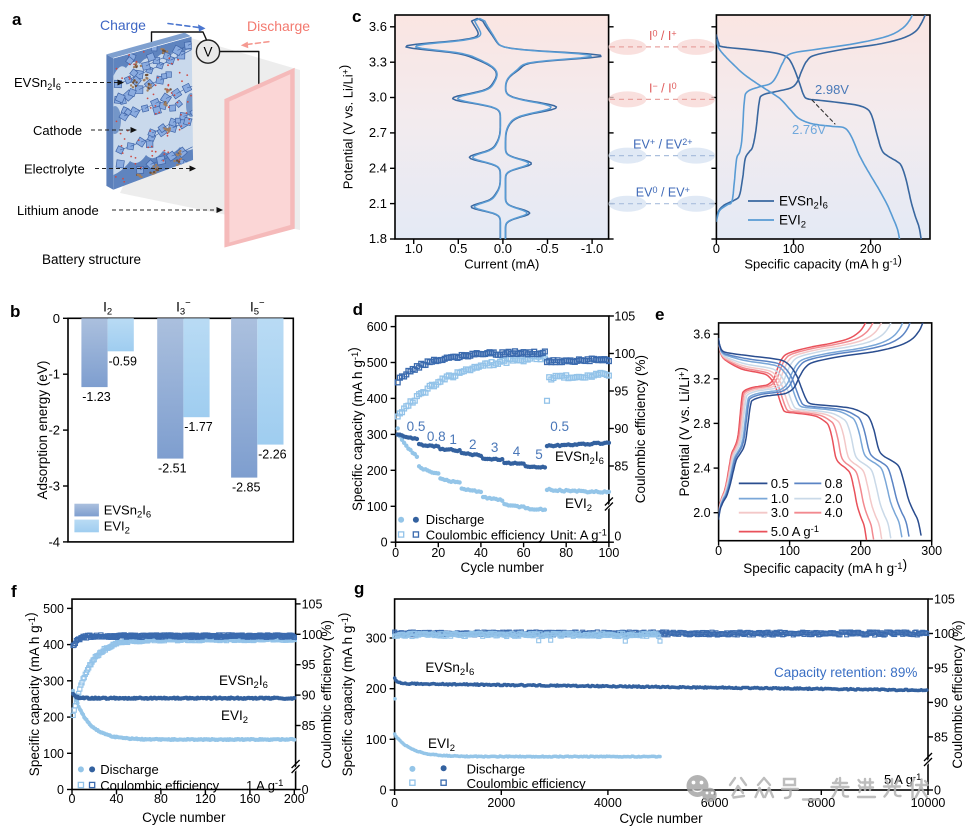 The height and width of the screenshot is (832, 971). I want to click on svg-text: 3.3, so click(378, 61).